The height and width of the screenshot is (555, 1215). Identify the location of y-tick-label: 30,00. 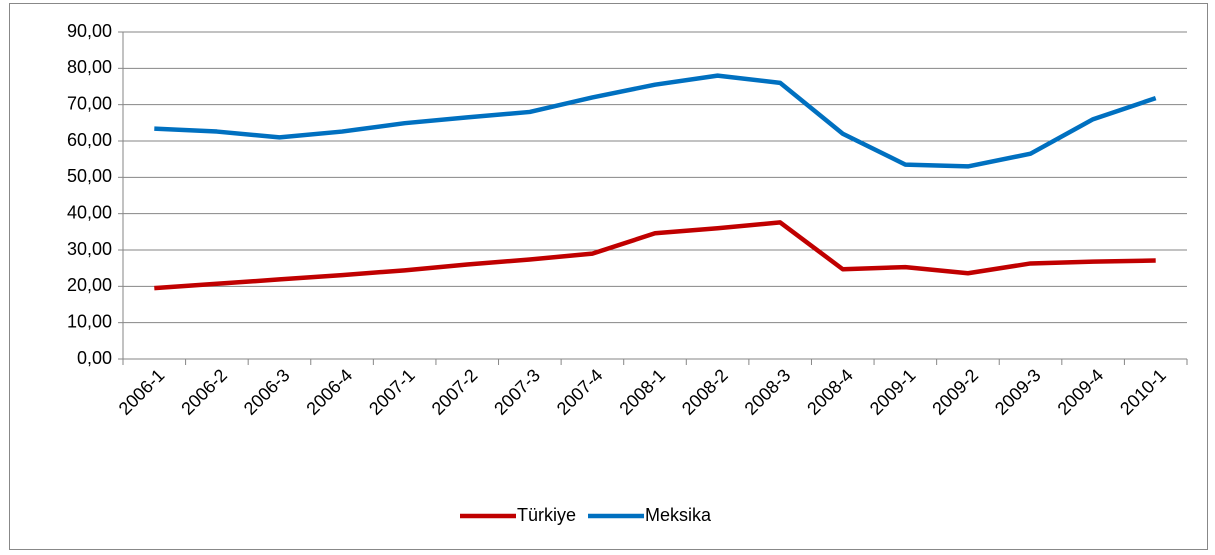
(89, 249).